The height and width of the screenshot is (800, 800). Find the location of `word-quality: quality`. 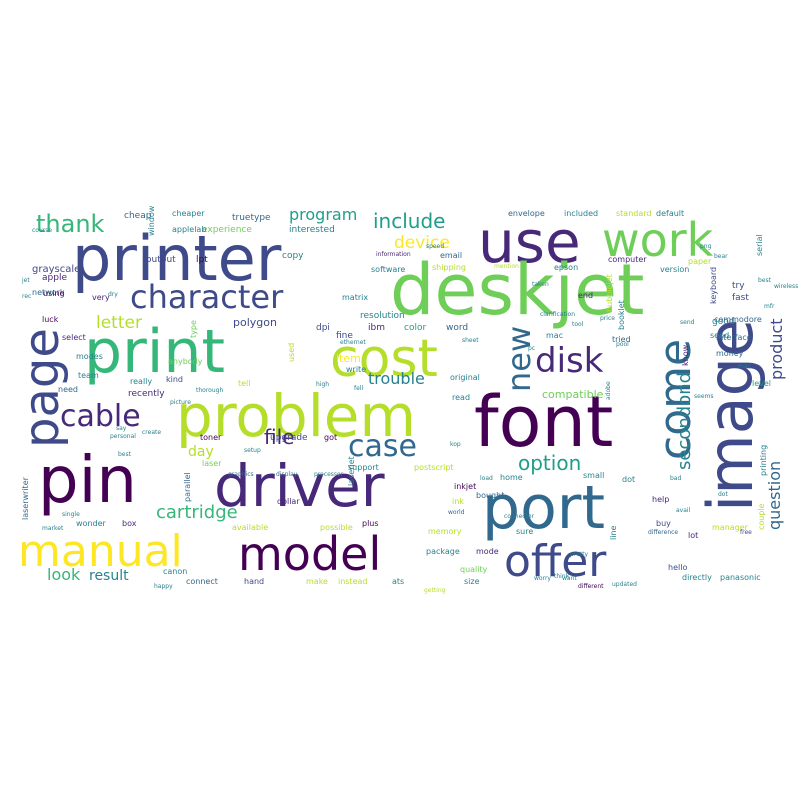

word-quality: quality is located at coordinates (474, 569).